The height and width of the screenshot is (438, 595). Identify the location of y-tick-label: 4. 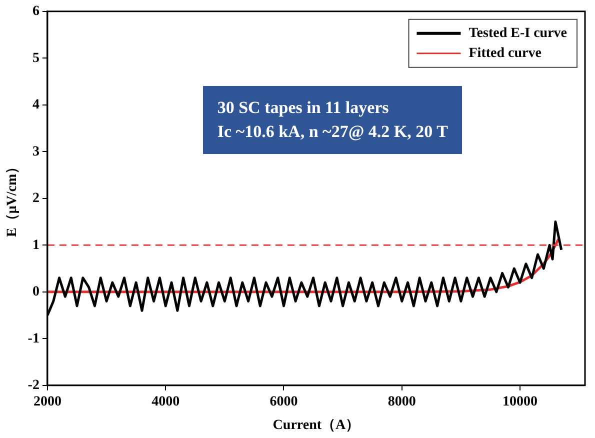
(36, 105).